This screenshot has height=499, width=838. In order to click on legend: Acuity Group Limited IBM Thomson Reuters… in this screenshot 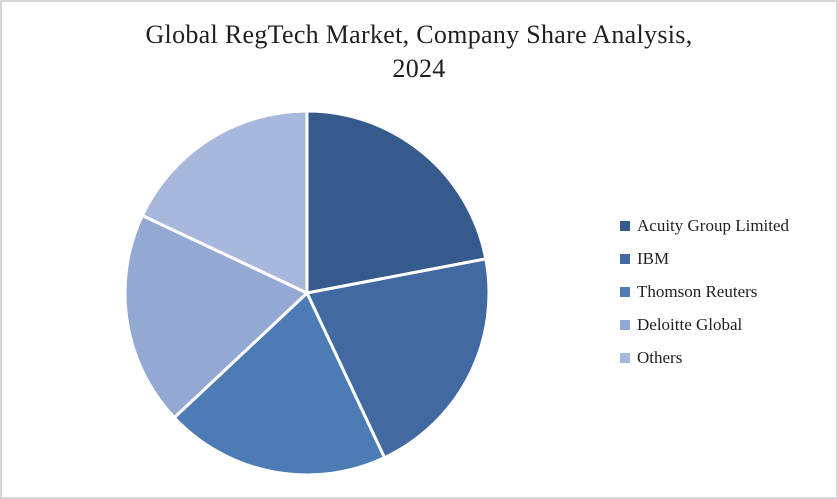, I will do `click(704, 291)`.